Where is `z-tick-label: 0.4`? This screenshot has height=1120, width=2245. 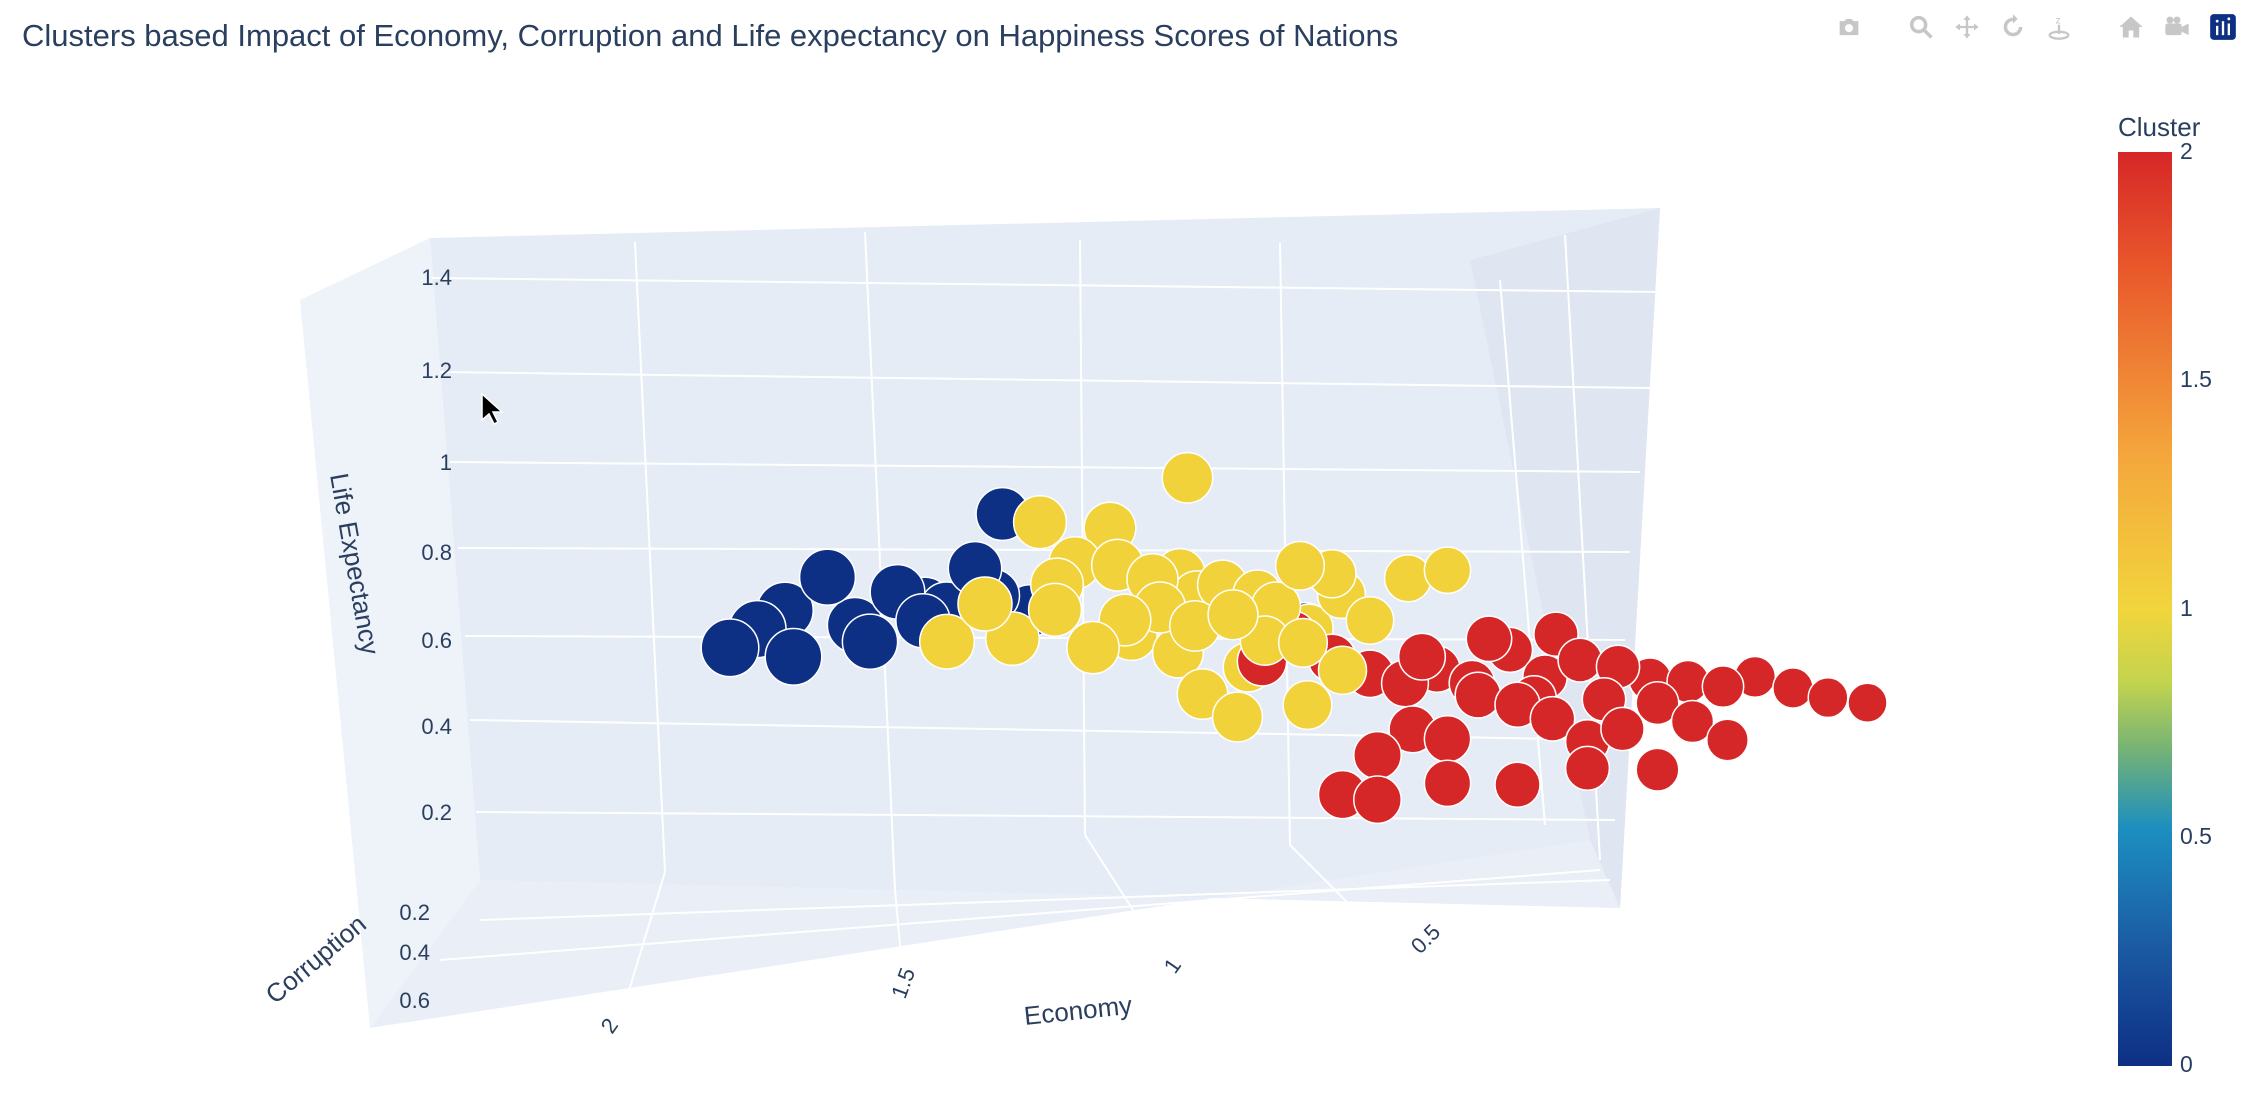
z-tick-label: 0.4 is located at coordinates (436, 726).